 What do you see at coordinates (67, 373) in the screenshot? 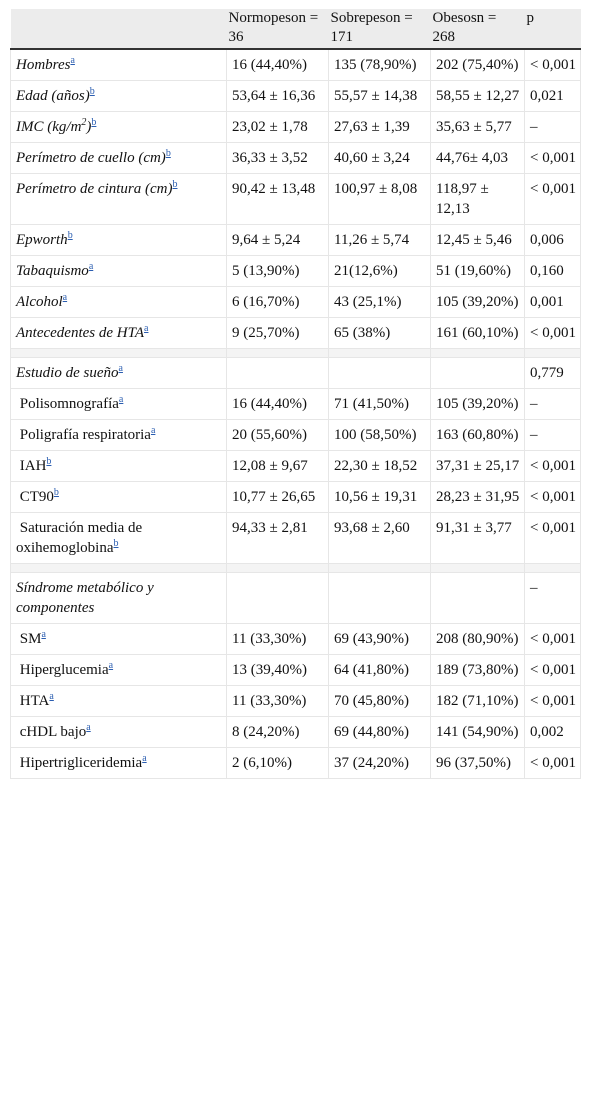
I see `label-text: Estudio de sueño` at bounding box center [67, 373].